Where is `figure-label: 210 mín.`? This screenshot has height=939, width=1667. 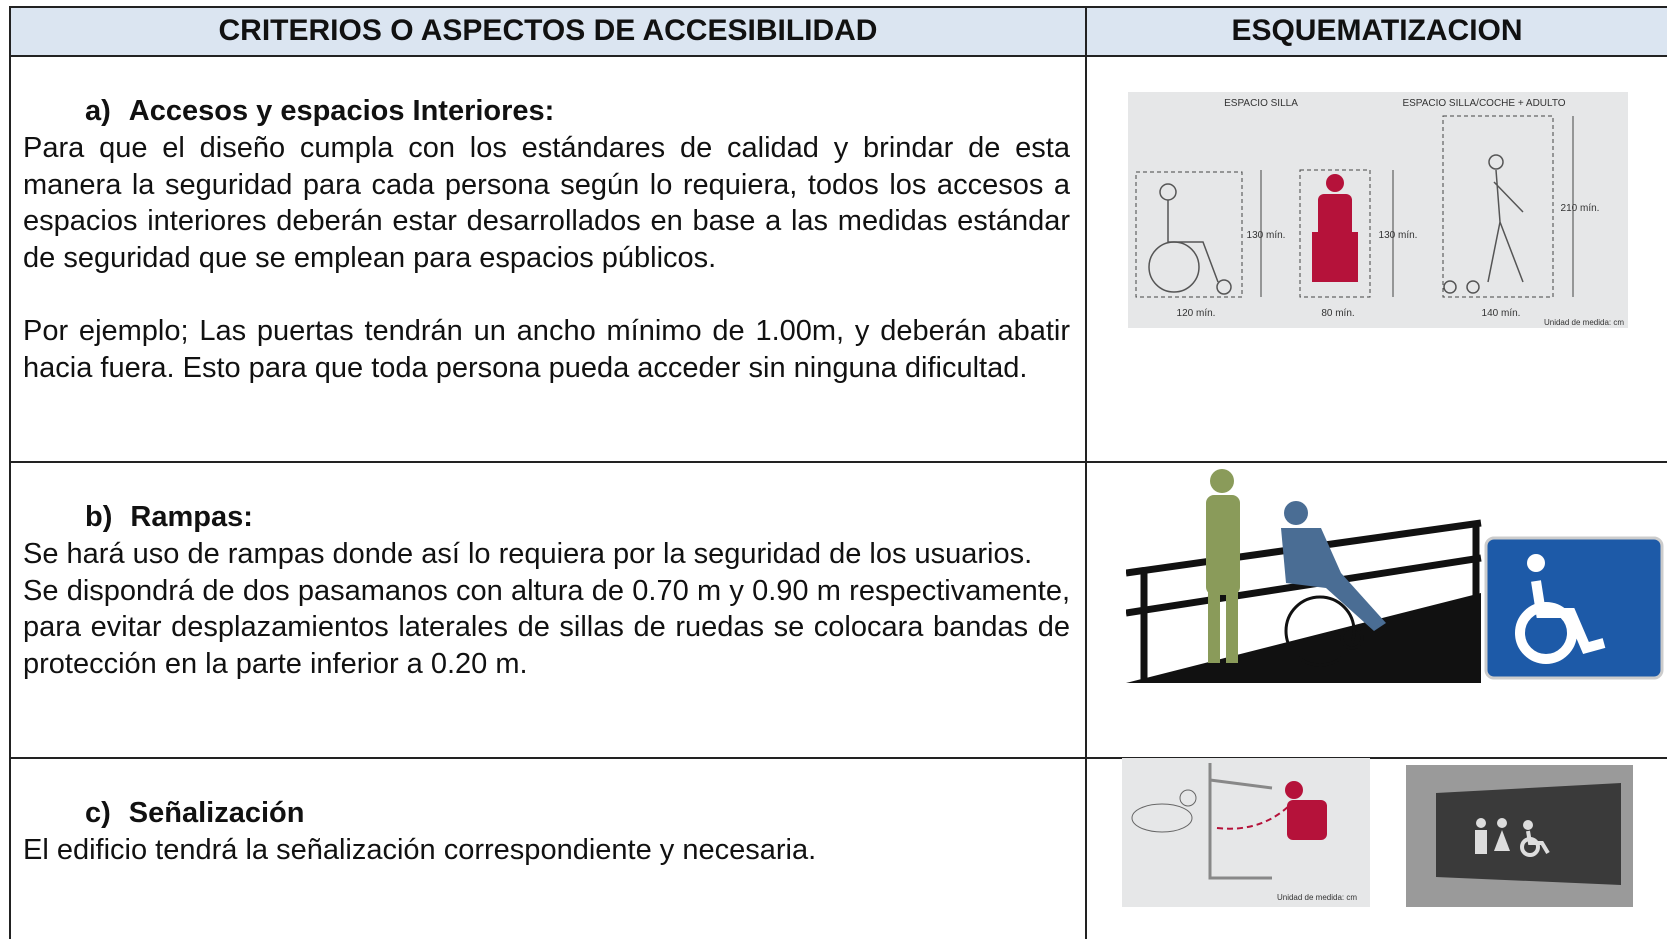
figure-label: 210 mín. is located at coordinates (1580, 208).